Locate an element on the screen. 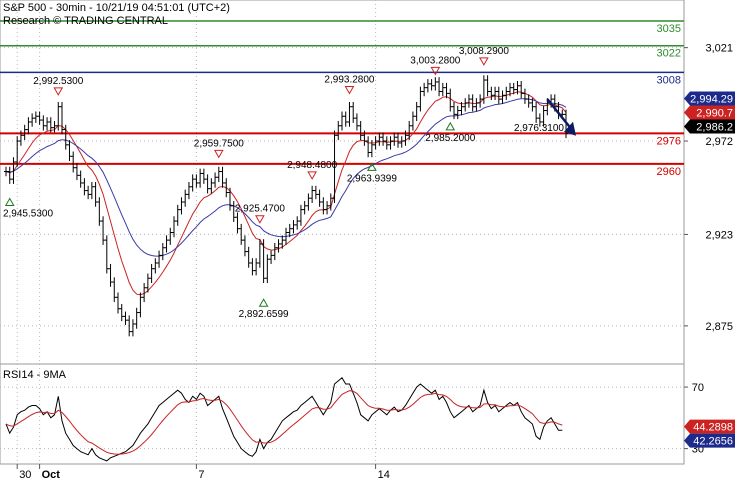 Image resolution: width=735 pixels, height=480 pixels. main-y-axis: 2,875 2,923 2,972 3,021 is located at coordinates (708, 188).